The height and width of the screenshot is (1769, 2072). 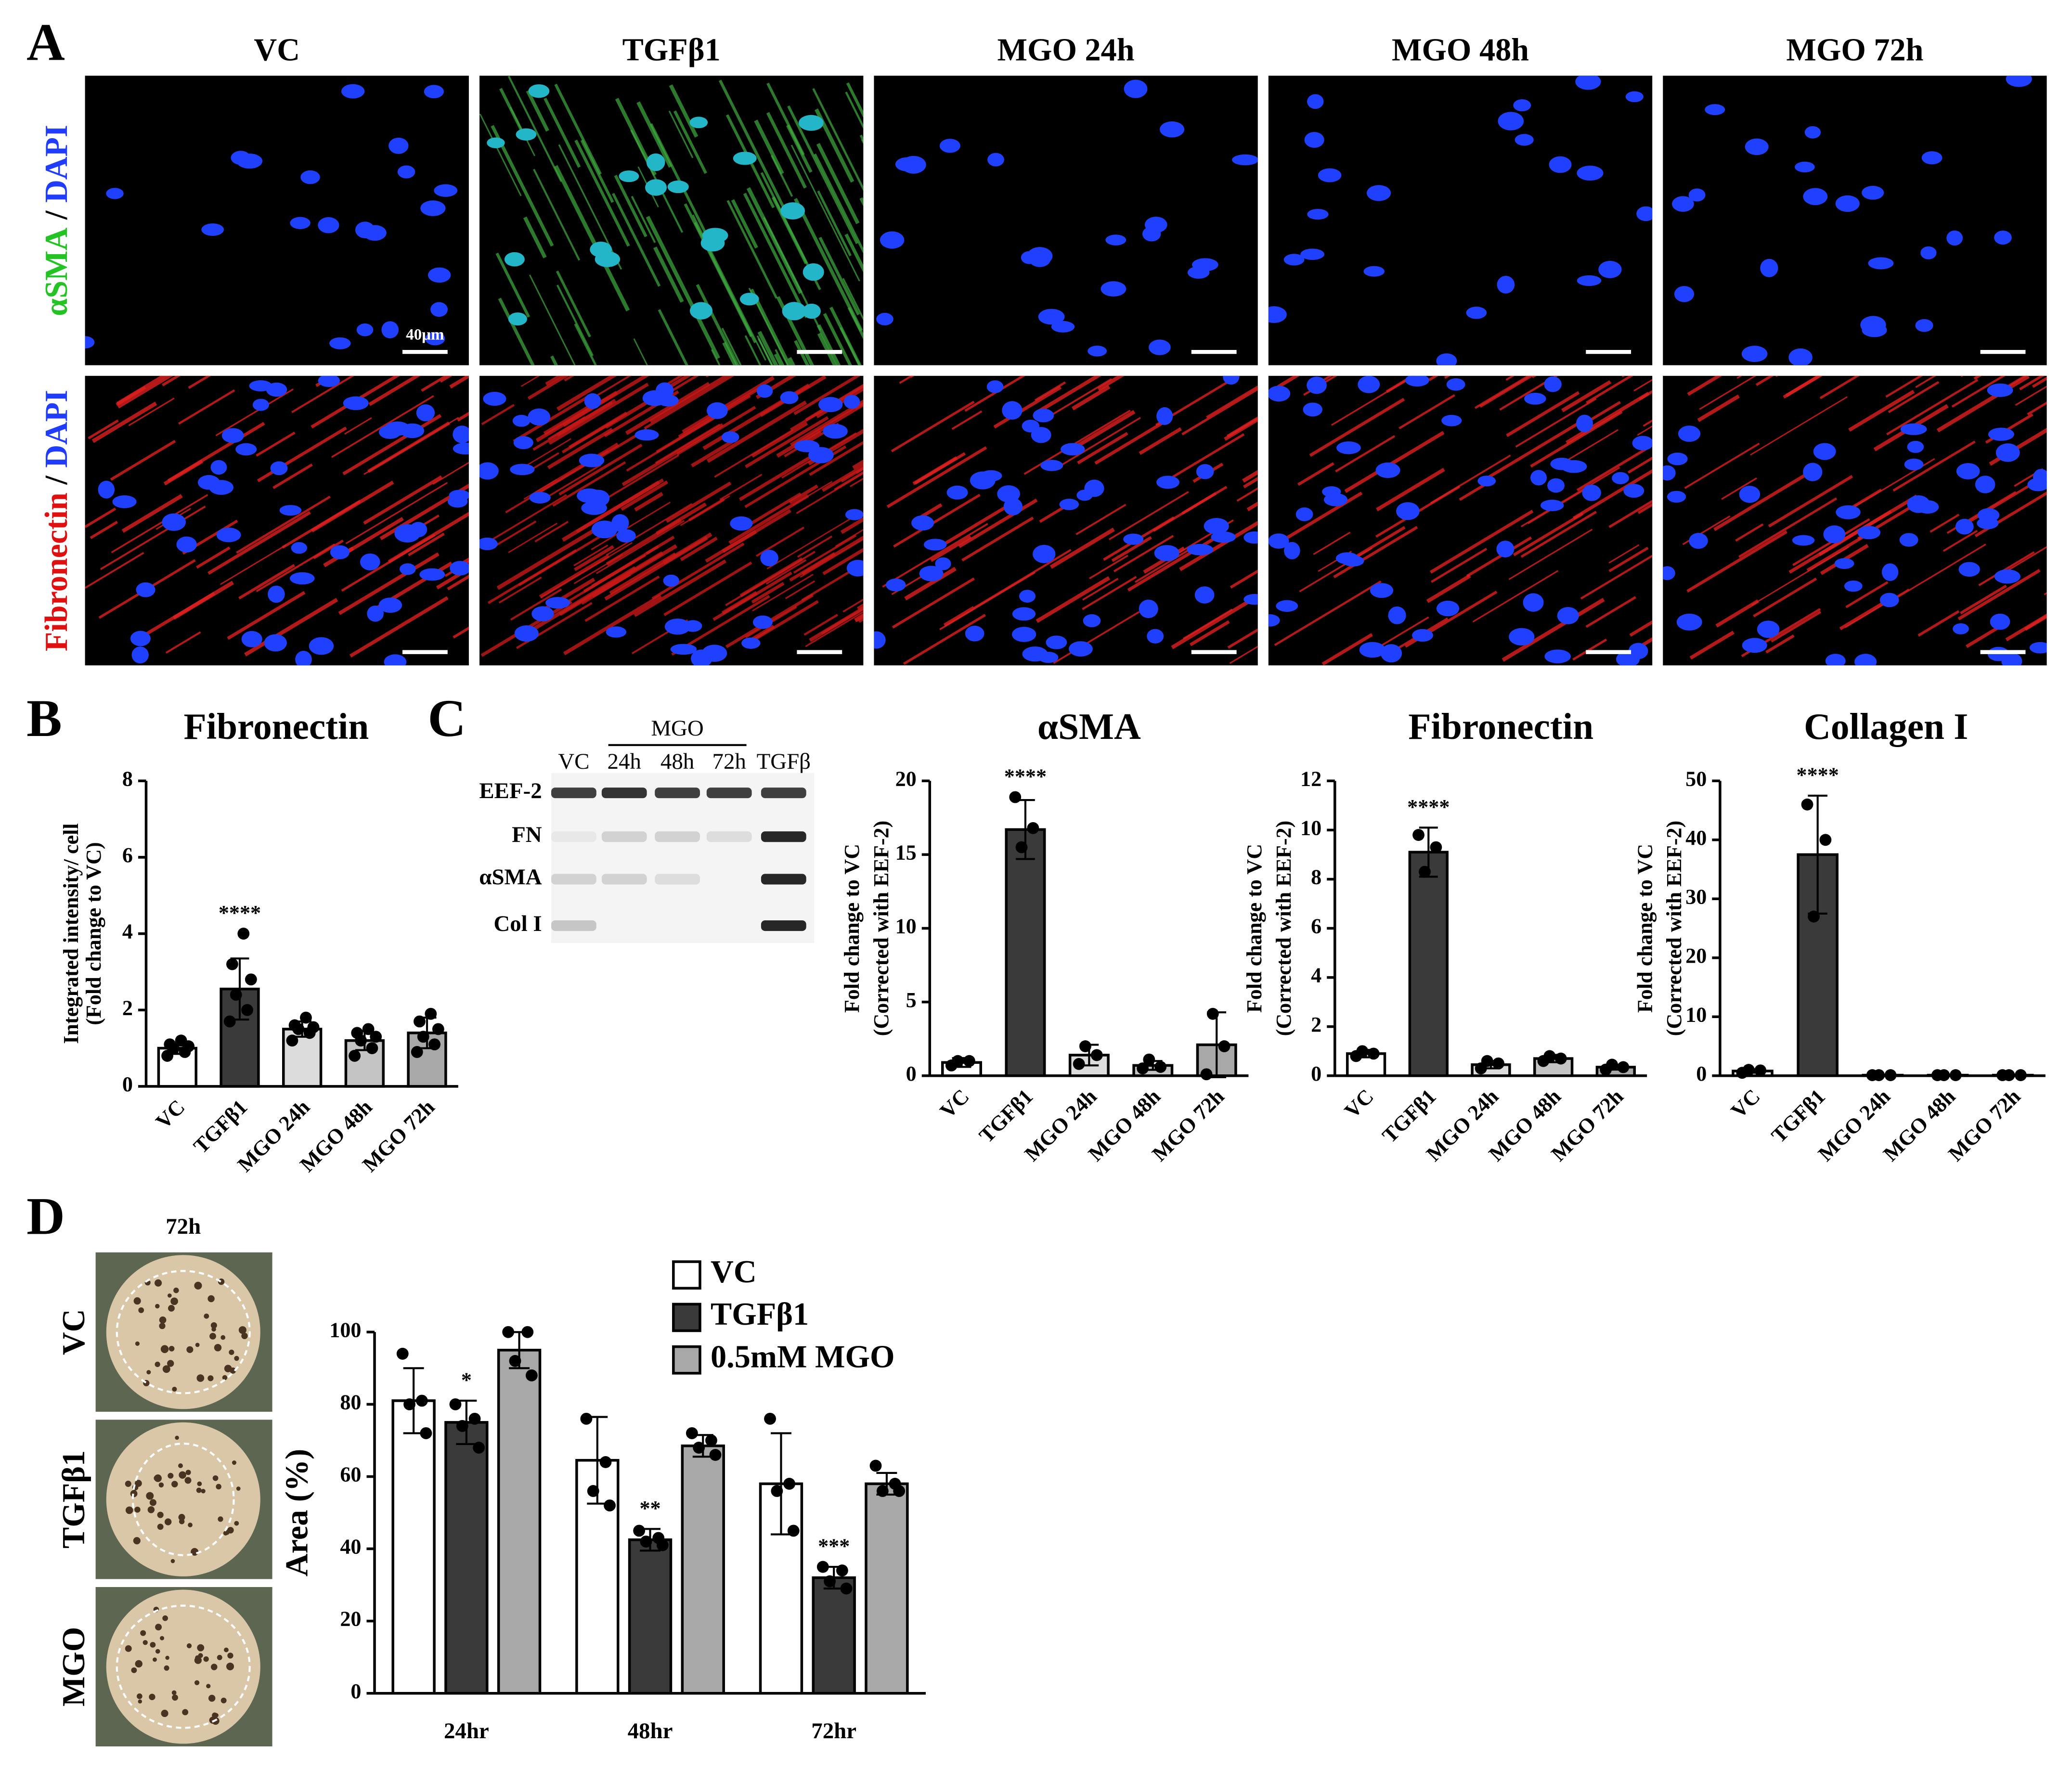 I want to click on lane-label: 72h, so click(x=729, y=761).